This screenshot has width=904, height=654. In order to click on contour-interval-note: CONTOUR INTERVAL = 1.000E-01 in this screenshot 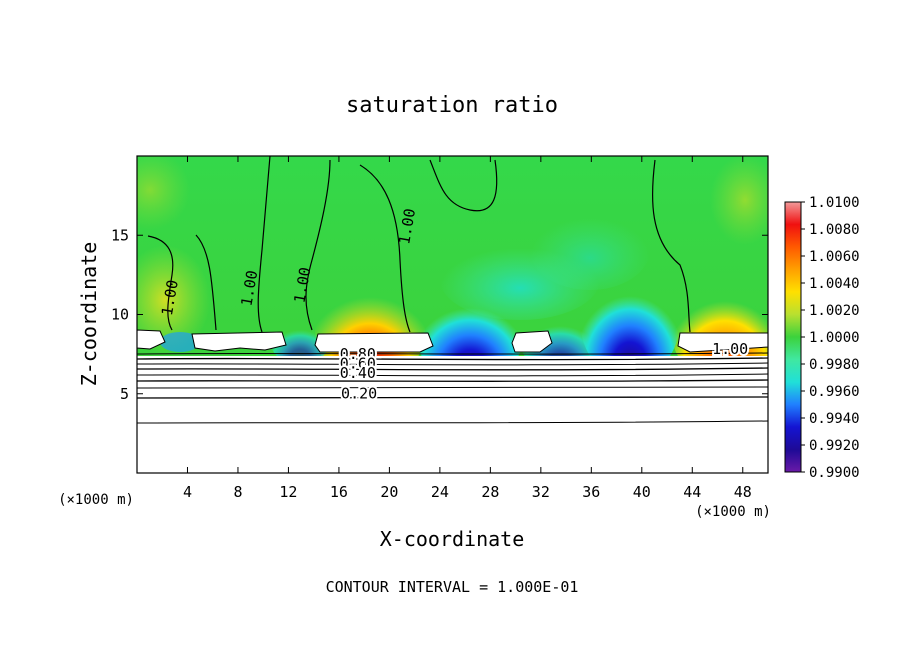, I will do `click(452, 587)`.